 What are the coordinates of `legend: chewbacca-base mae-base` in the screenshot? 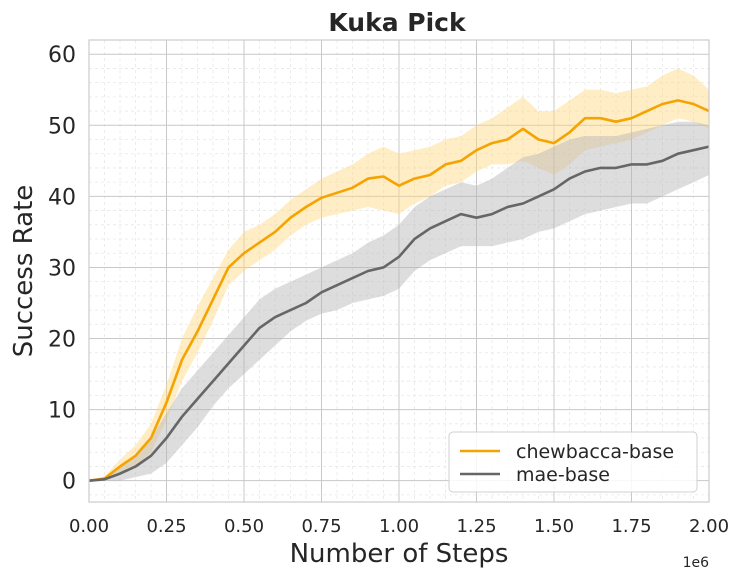 It's located at (573, 462).